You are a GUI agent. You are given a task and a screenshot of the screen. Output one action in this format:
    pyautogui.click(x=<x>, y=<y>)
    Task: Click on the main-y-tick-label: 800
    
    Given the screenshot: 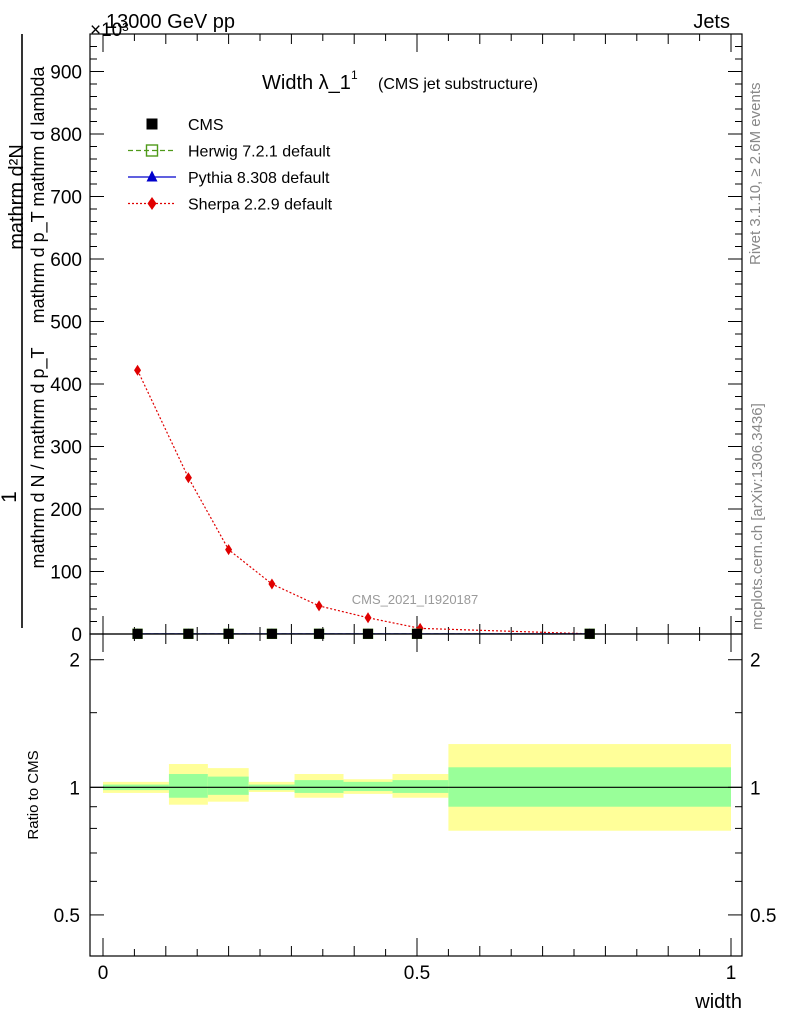 What is the action you would take?
    pyautogui.click(x=66, y=135)
    